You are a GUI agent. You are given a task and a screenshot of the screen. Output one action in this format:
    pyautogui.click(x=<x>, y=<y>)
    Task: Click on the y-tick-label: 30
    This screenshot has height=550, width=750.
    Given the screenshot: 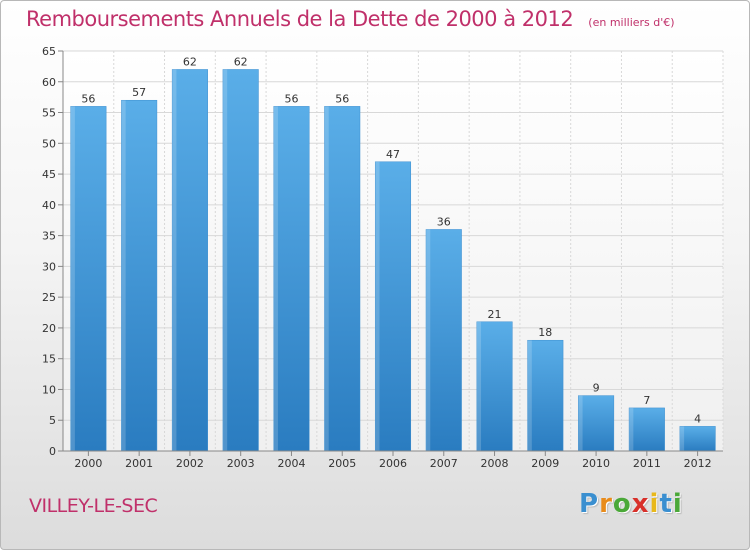 What is the action you would take?
    pyautogui.click(x=49, y=266)
    